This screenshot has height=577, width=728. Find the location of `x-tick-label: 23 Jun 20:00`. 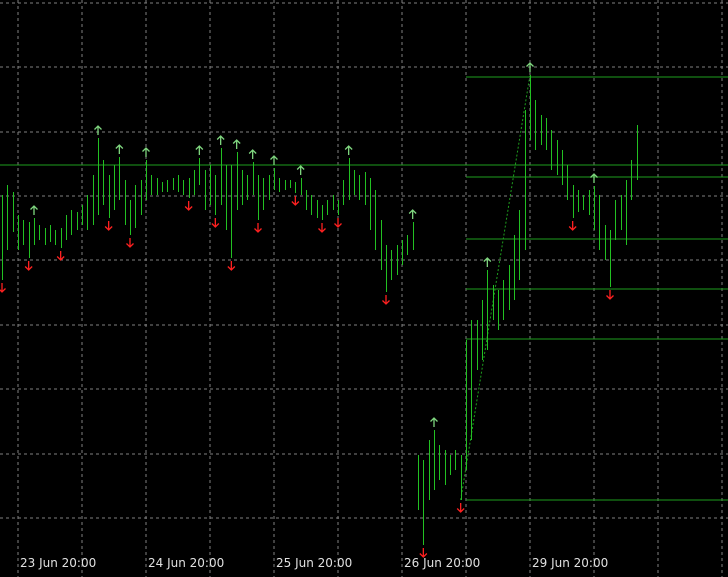

x-tick-label: 23 Jun 20:00 is located at coordinates (58, 563).